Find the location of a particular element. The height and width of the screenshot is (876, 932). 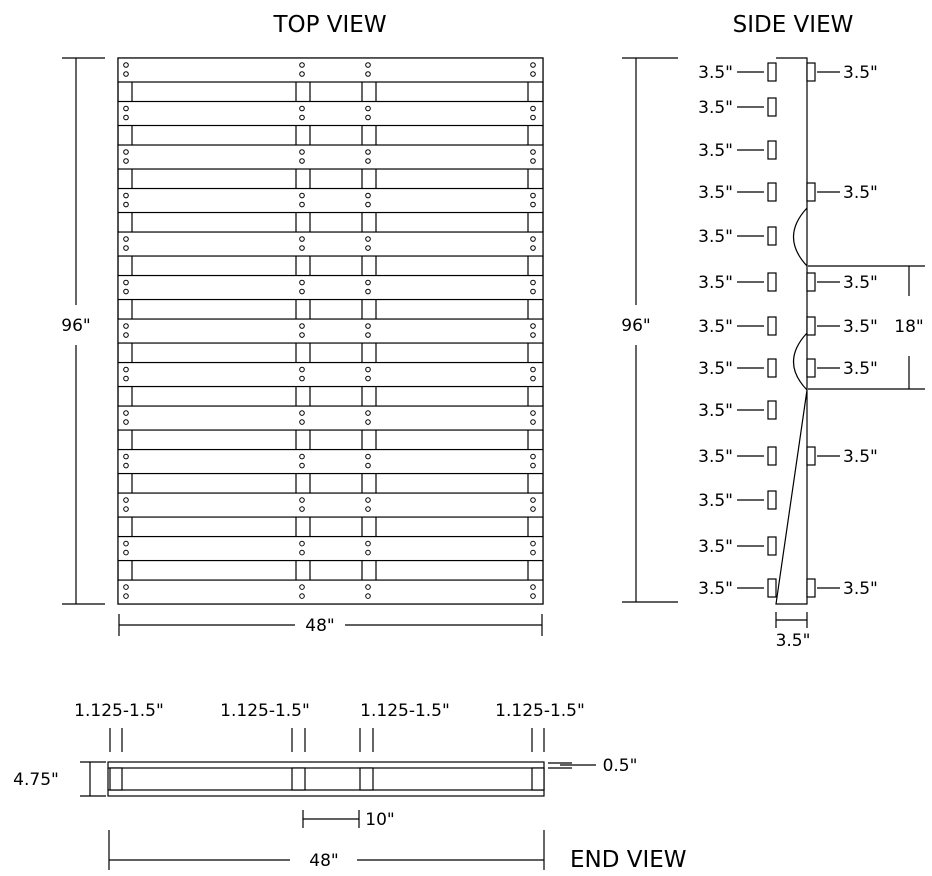

side-length-label: 96" is located at coordinates (635, 326).